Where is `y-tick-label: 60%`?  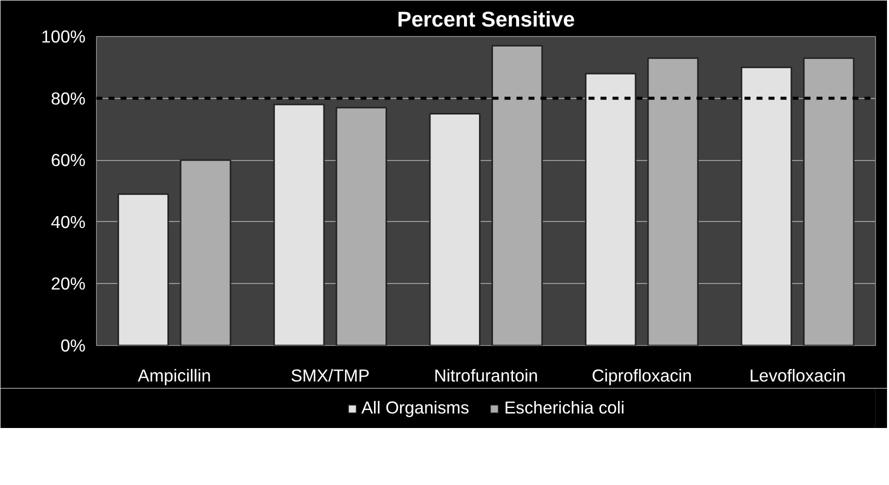 y-tick-label: 60% is located at coordinates (68, 160).